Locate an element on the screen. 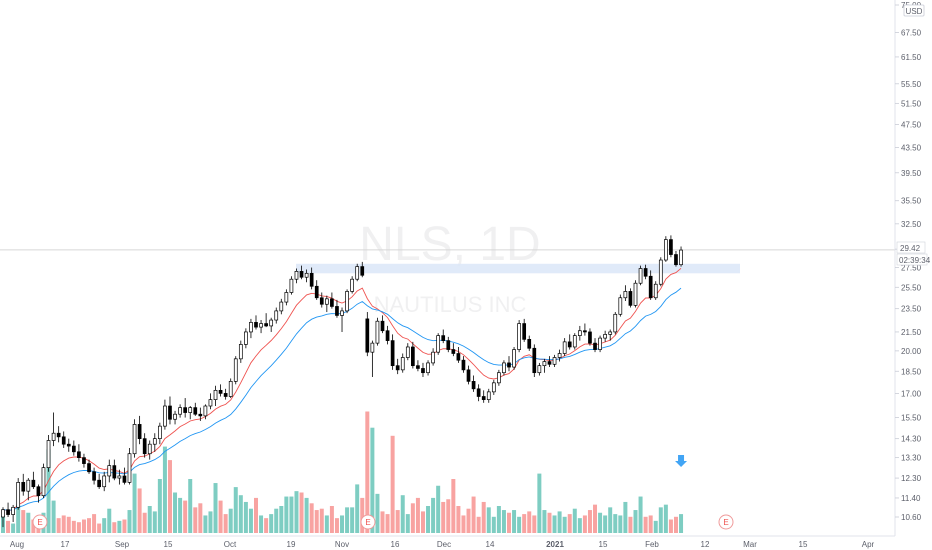 The width and height of the screenshot is (932, 550). price-tick-label: 21.50 is located at coordinates (911, 332).